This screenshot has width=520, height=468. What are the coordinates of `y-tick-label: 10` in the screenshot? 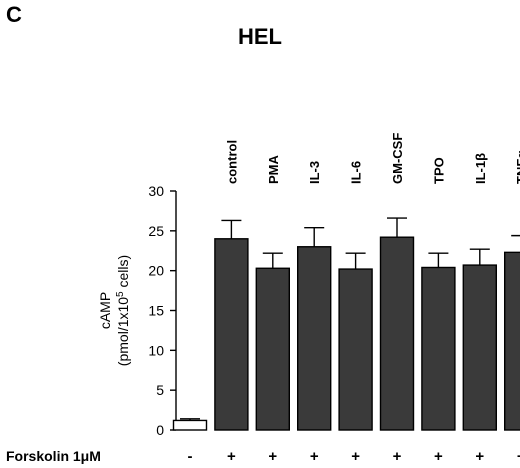 It's located at (156, 350).